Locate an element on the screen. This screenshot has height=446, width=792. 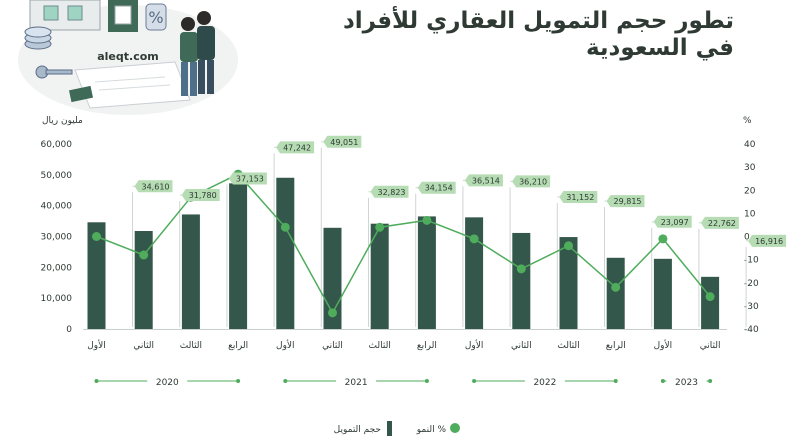
y-tick-right: 20 is located at coordinates (750, 191).